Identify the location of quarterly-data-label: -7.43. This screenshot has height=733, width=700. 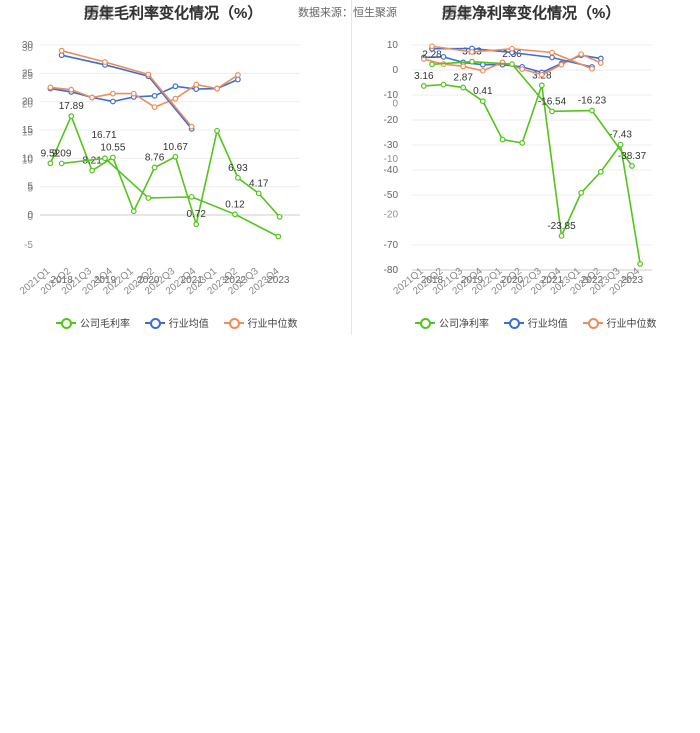
(620, 135).